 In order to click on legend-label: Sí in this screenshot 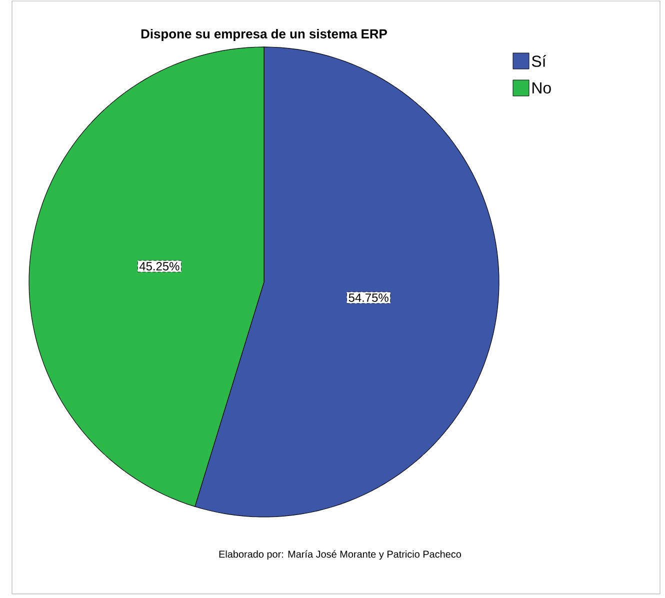, I will do `click(539, 61)`.